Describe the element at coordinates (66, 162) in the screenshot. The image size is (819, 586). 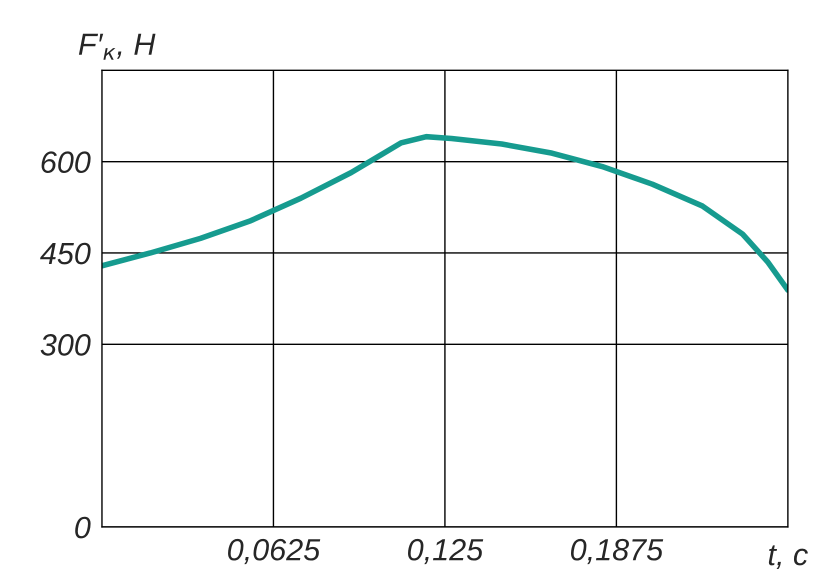
I see `y-tick-label: 600` at that location.